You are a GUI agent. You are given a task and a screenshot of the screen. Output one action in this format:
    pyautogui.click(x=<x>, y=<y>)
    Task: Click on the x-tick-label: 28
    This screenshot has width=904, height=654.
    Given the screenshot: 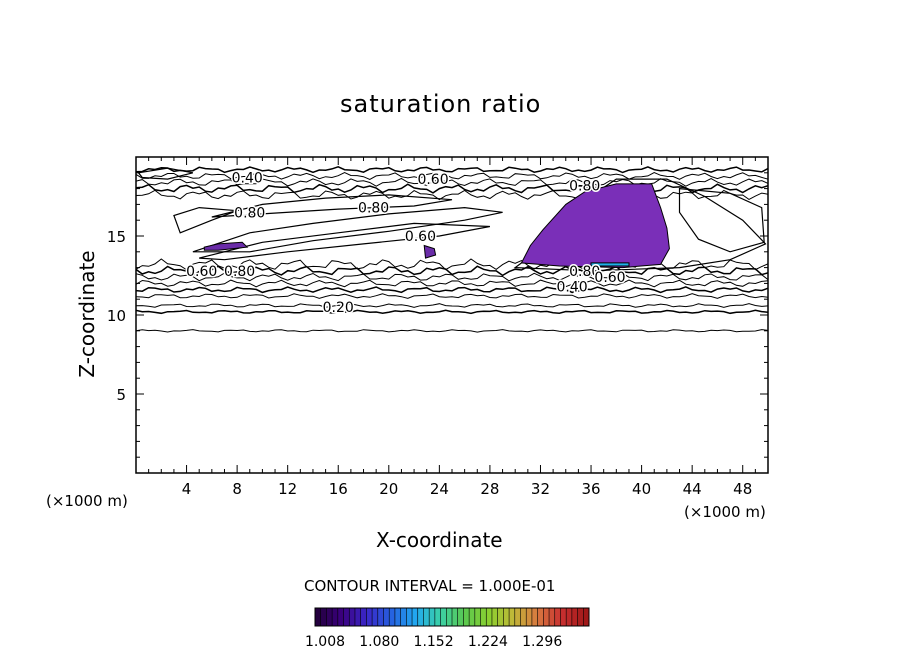 What is the action you would take?
    pyautogui.click(x=489, y=489)
    